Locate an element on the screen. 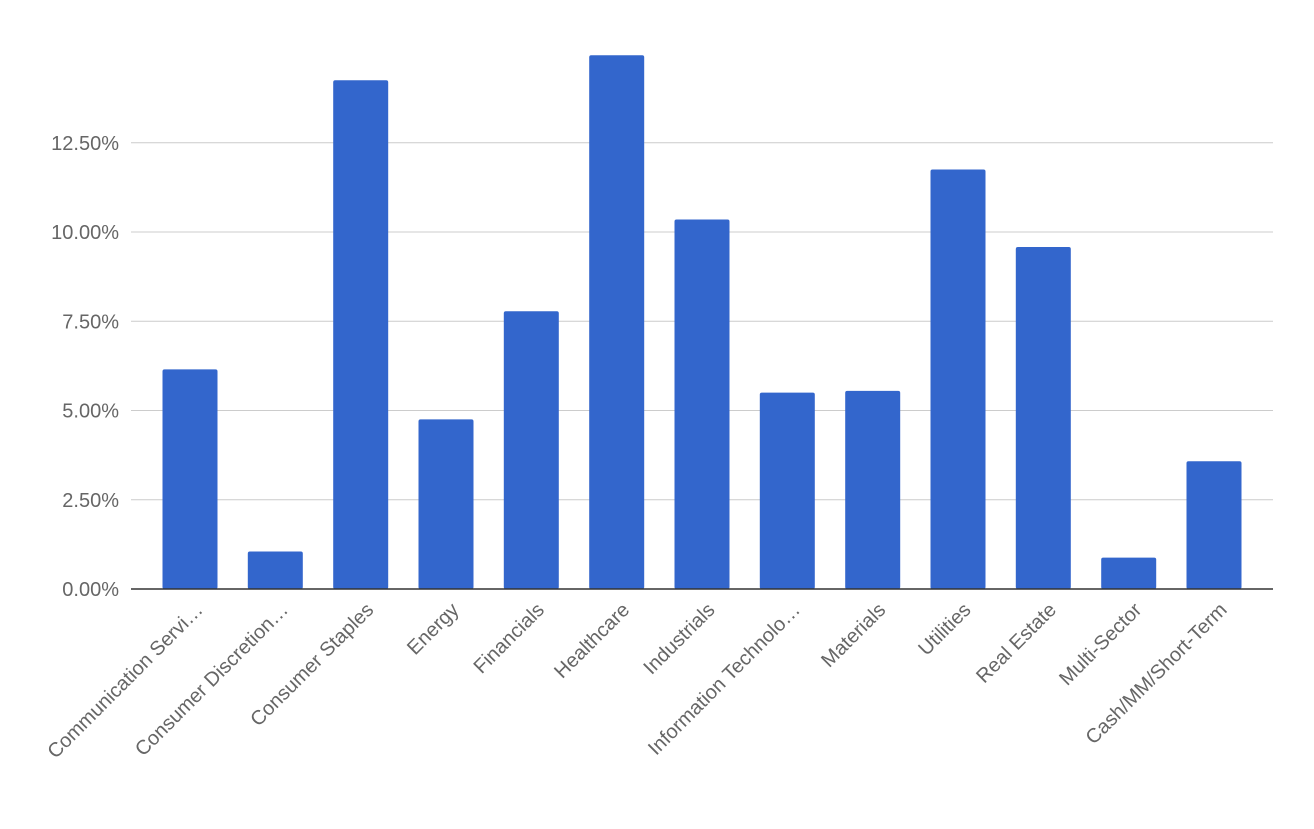 The width and height of the screenshot is (1314, 829). y-tick-label: 5.00% is located at coordinates (90, 412).